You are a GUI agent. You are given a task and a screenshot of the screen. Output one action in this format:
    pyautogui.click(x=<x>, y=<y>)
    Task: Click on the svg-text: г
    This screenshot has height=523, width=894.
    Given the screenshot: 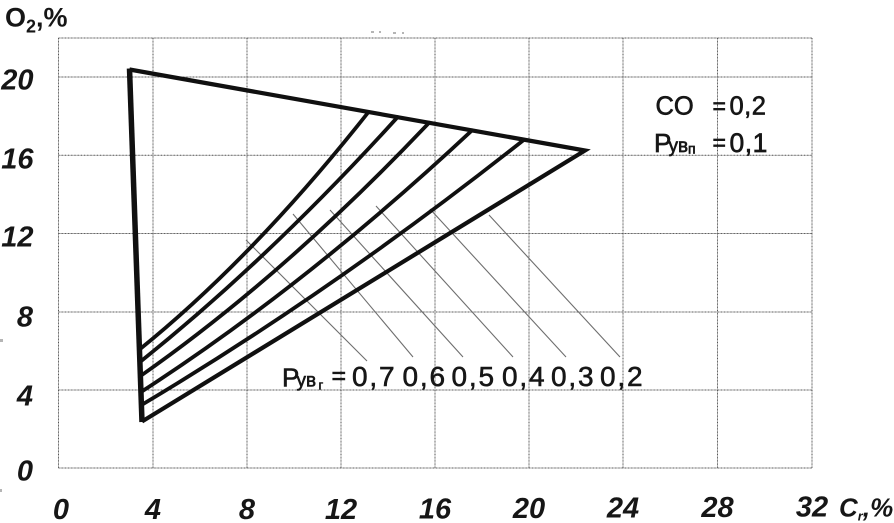 What is the action you would take?
    pyautogui.click(x=321, y=385)
    